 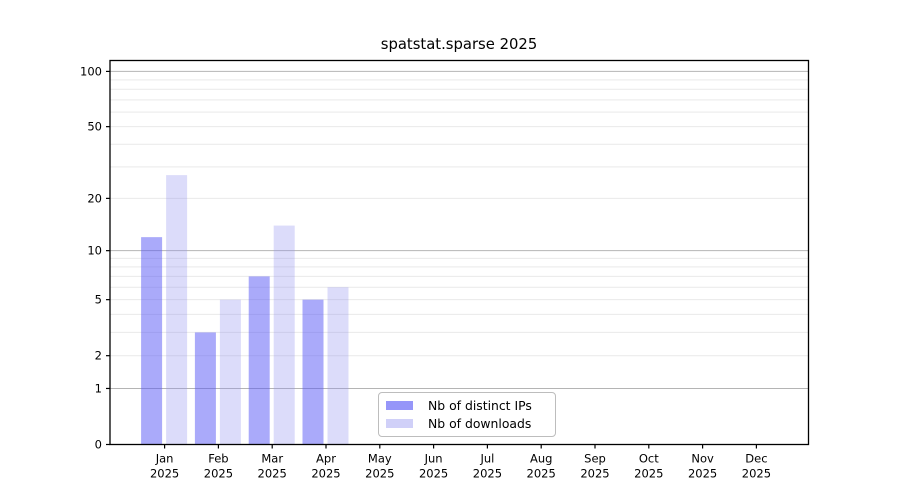 What do you see at coordinates (541, 459) in the screenshot?
I see `x-tick-month: Aug` at bounding box center [541, 459].